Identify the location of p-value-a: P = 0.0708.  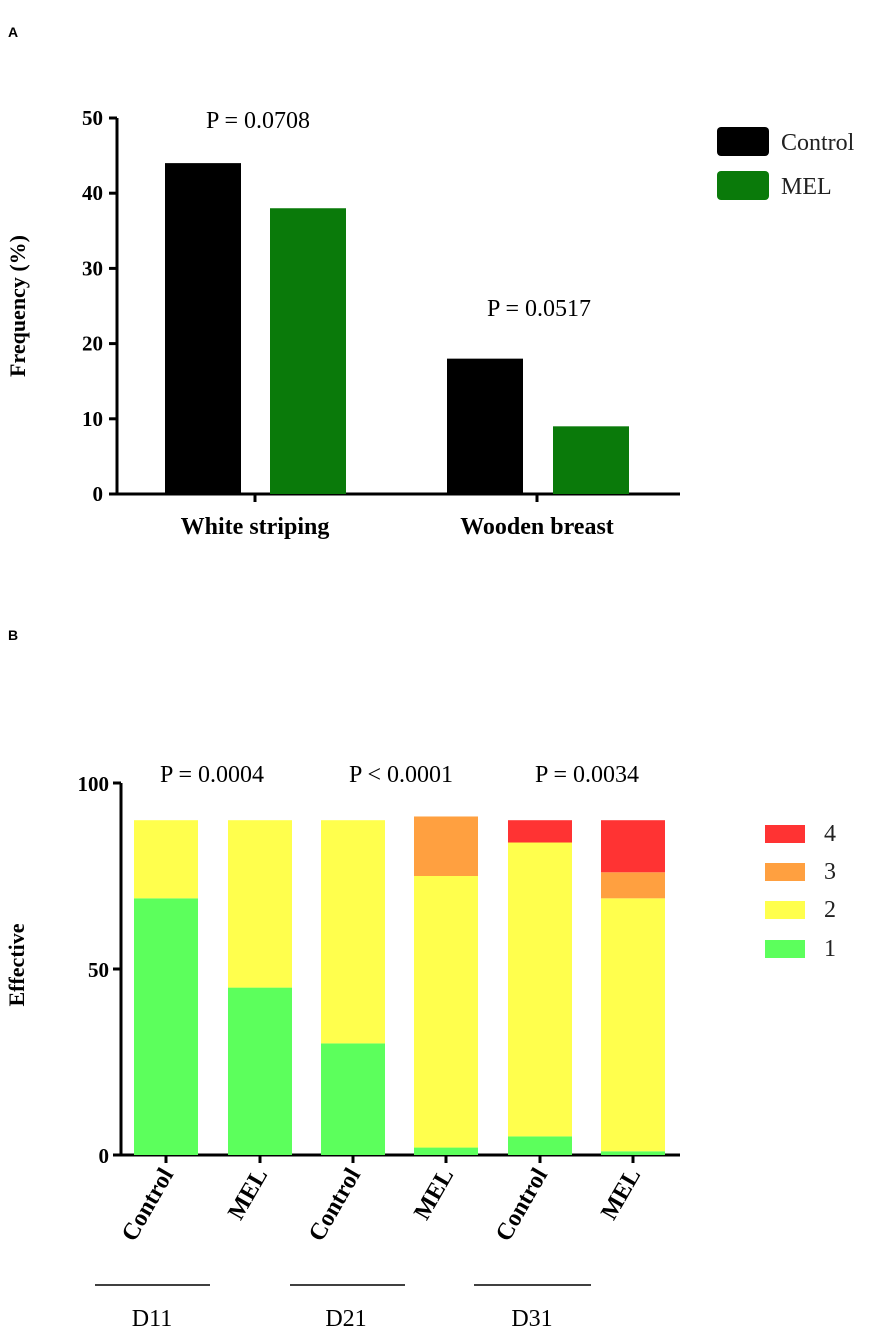
(258, 121).